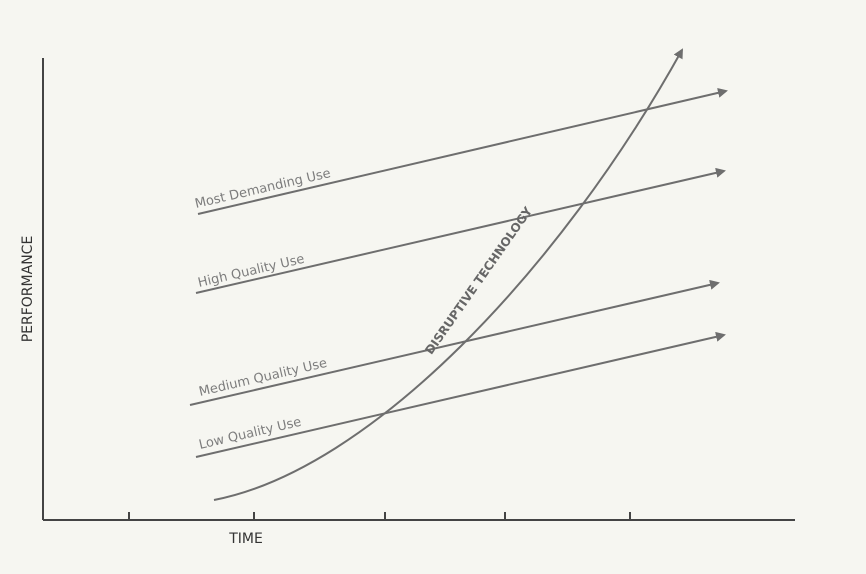  I want to click on x-axis-label: TIME, so click(245, 539).